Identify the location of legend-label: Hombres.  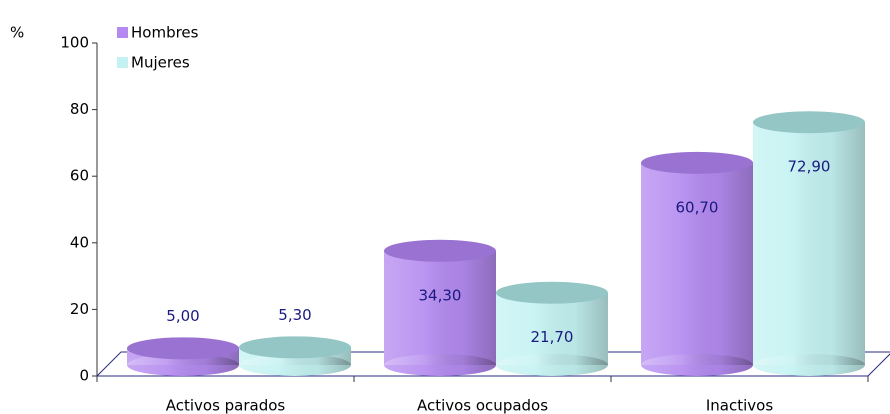
(165, 33).